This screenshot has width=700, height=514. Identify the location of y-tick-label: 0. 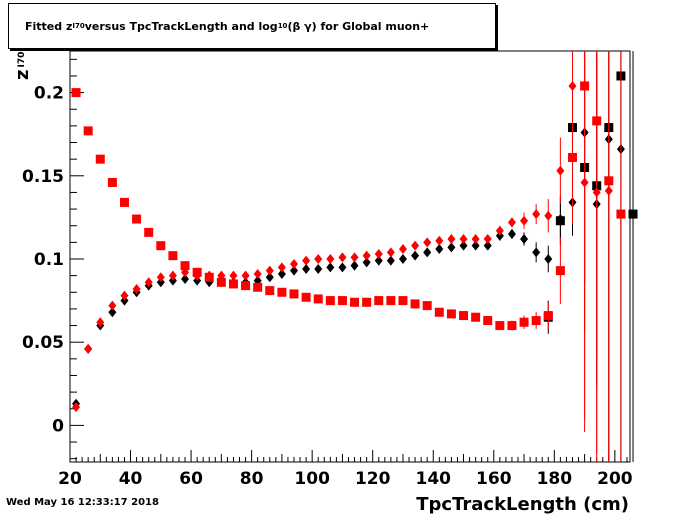
(58, 426).